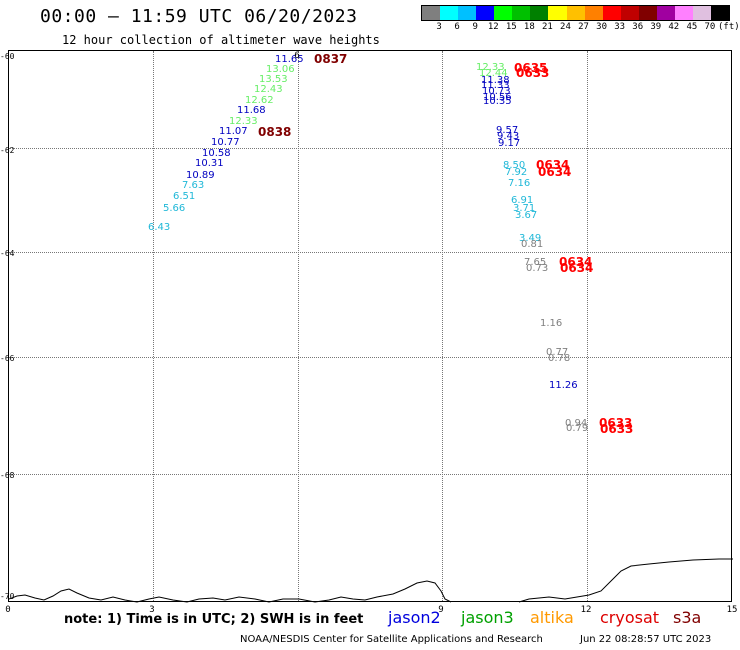  What do you see at coordinates (514, 165) in the screenshot?
I see `wave-height-value: 8.50` at bounding box center [514, 165].